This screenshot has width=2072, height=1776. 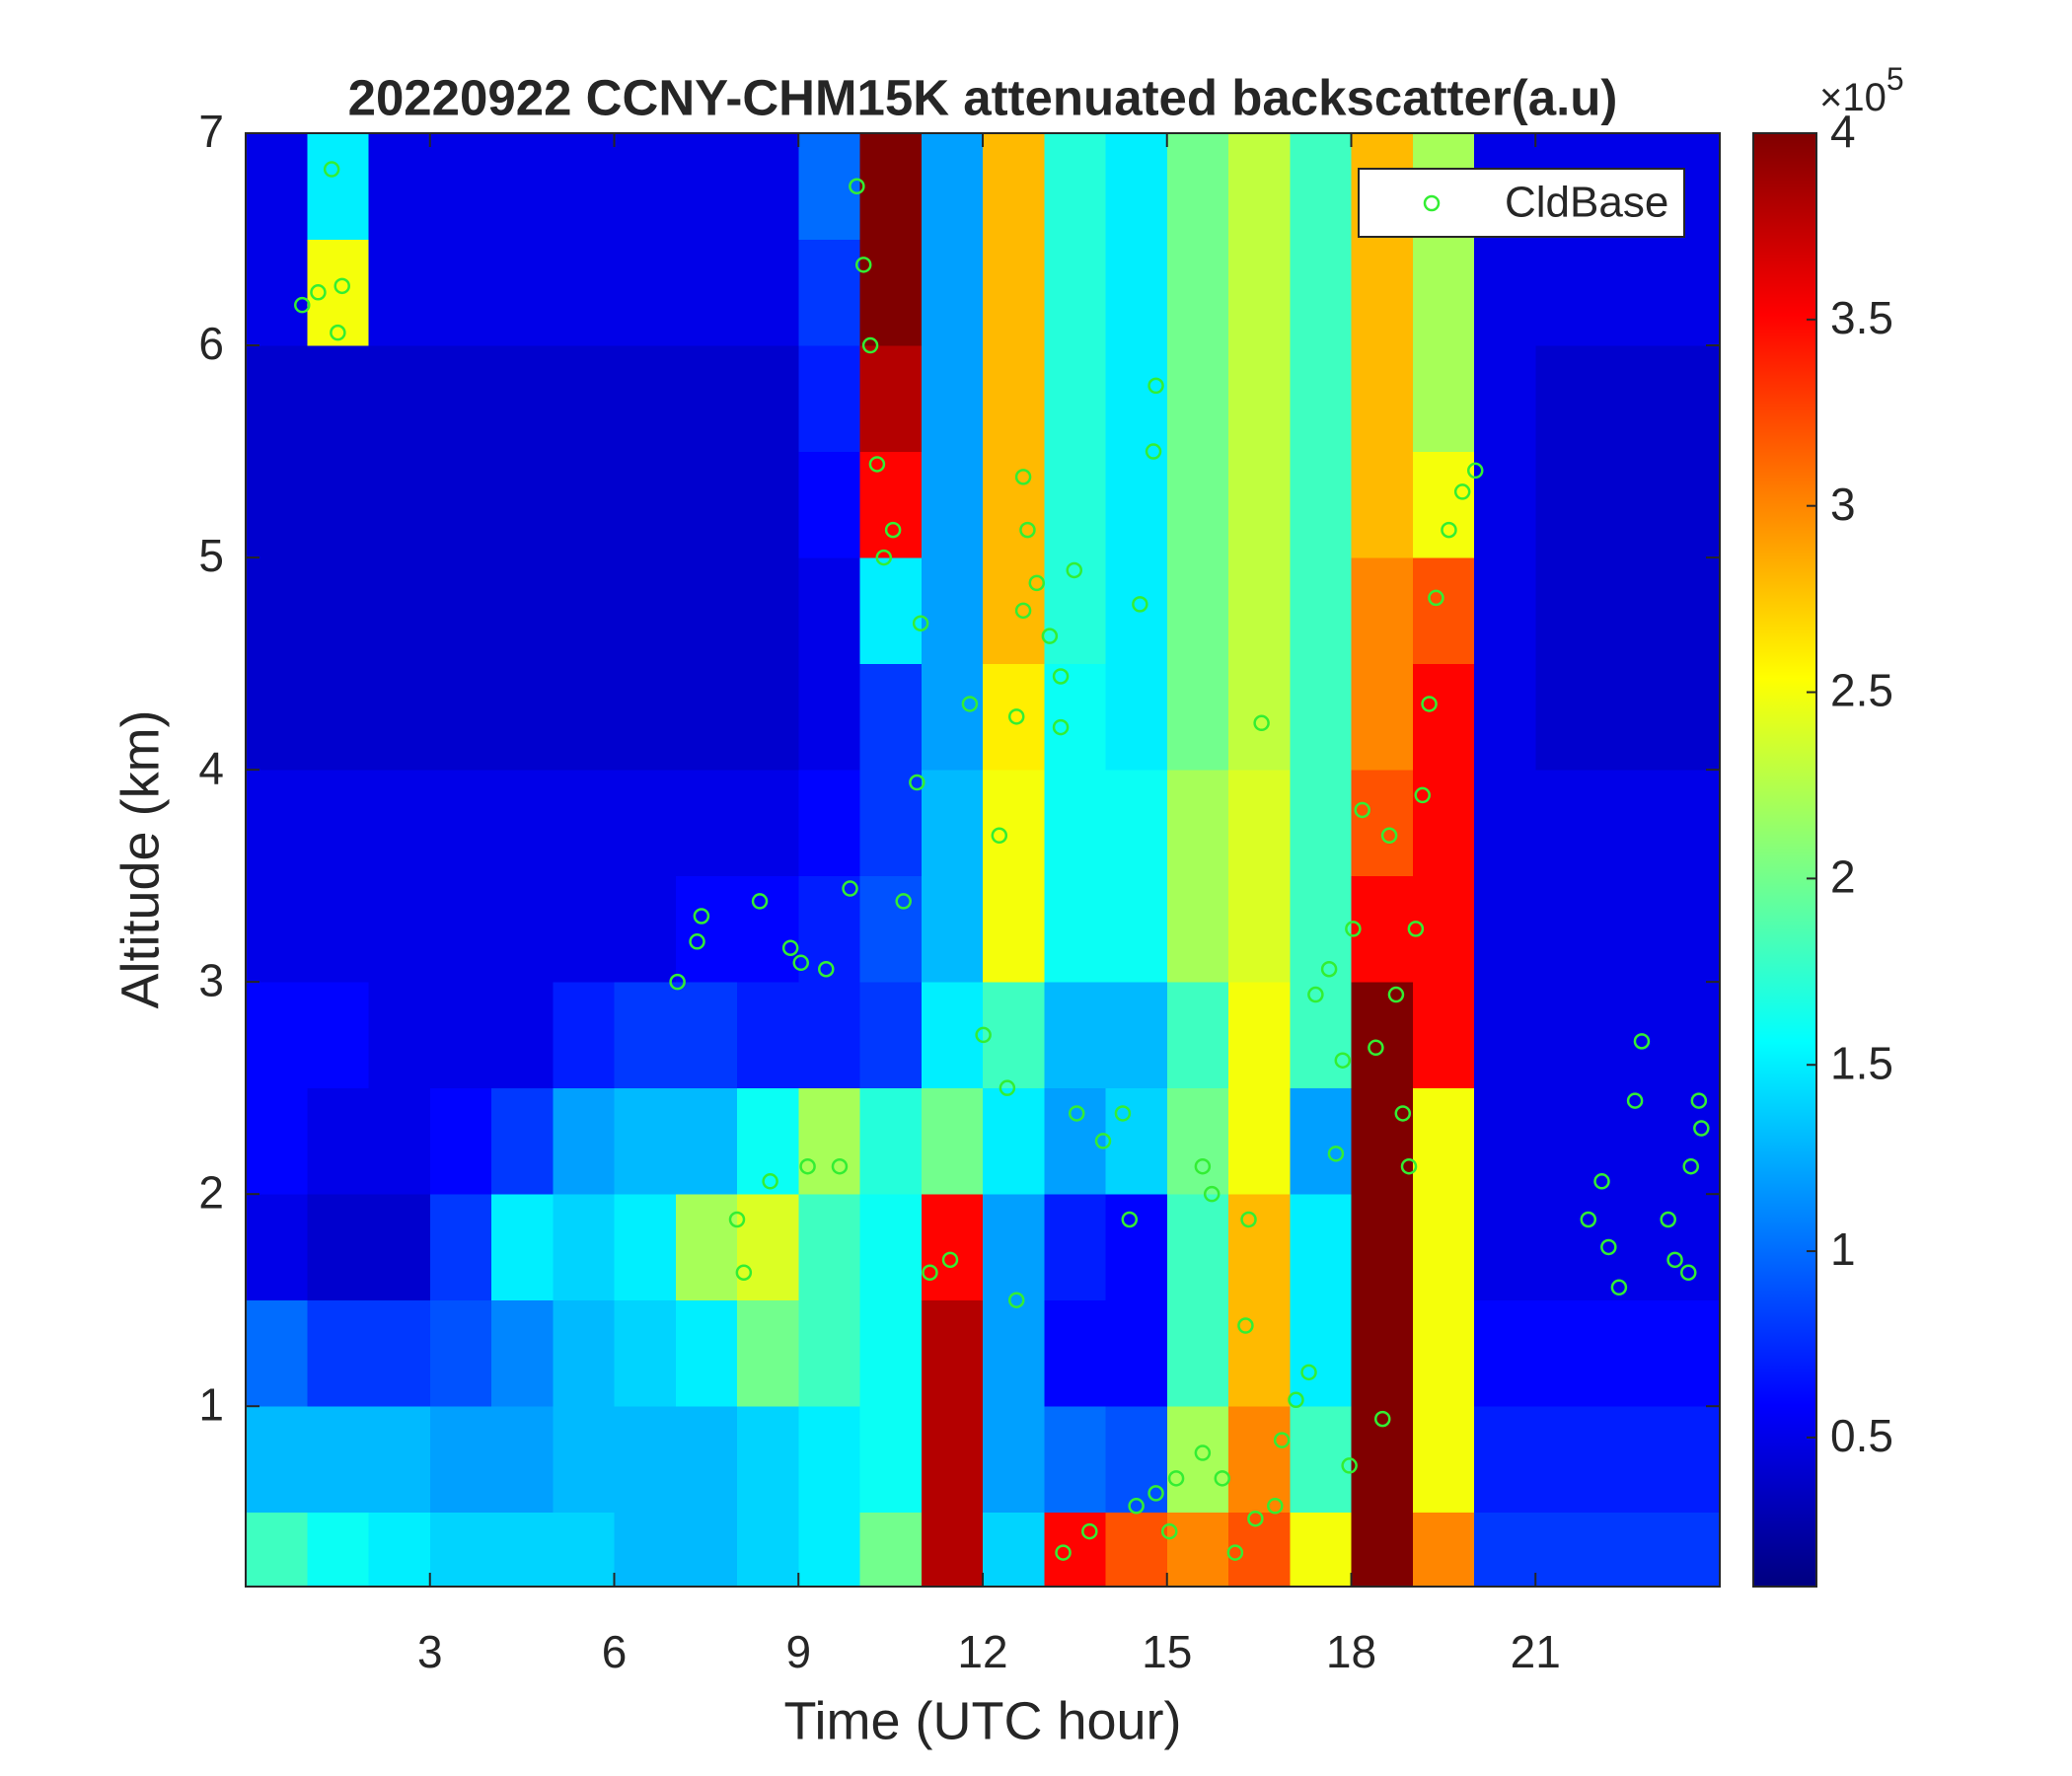 What do you see at coordinates (1862, 1436) in the screenshot?
I see `colorbar-tick-label: 0.5` at bounding box center [1862, 1436].